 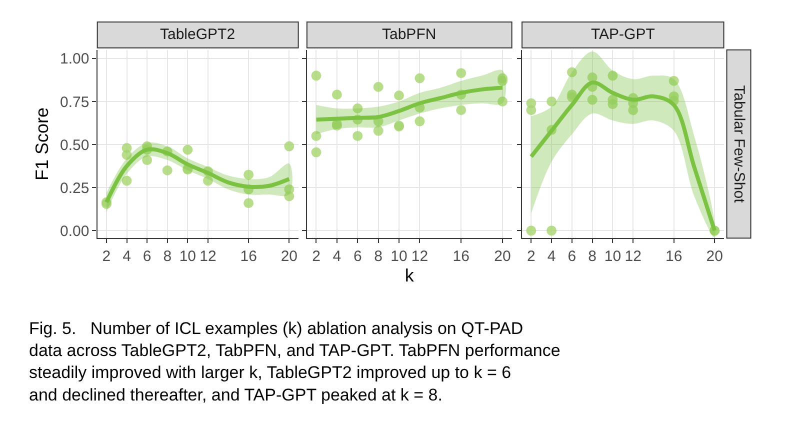 What do you see at coordinates (409, 34) in the screenshot?
I see `chart-title: TabPFN` at bounding box center [409, 34].